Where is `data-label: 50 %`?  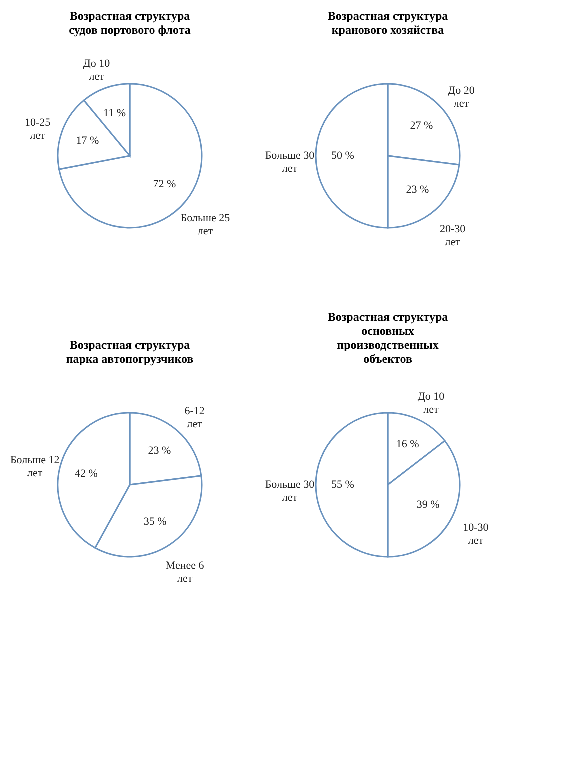
data-label: 50 % is located at coordinates (343, 156).